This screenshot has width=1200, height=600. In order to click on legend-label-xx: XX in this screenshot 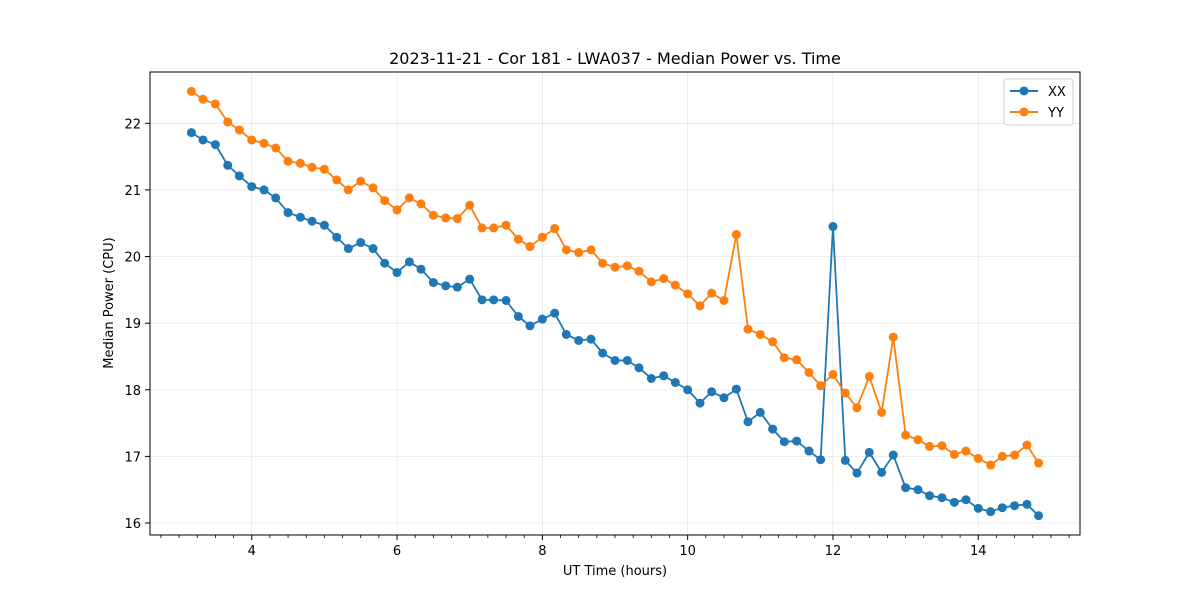, I will do `click(1057, 92)`.